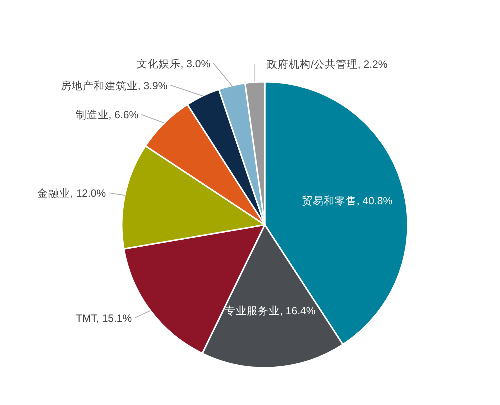  I want to click on slice-label: TMT, 15.1%, so click(104, 319).